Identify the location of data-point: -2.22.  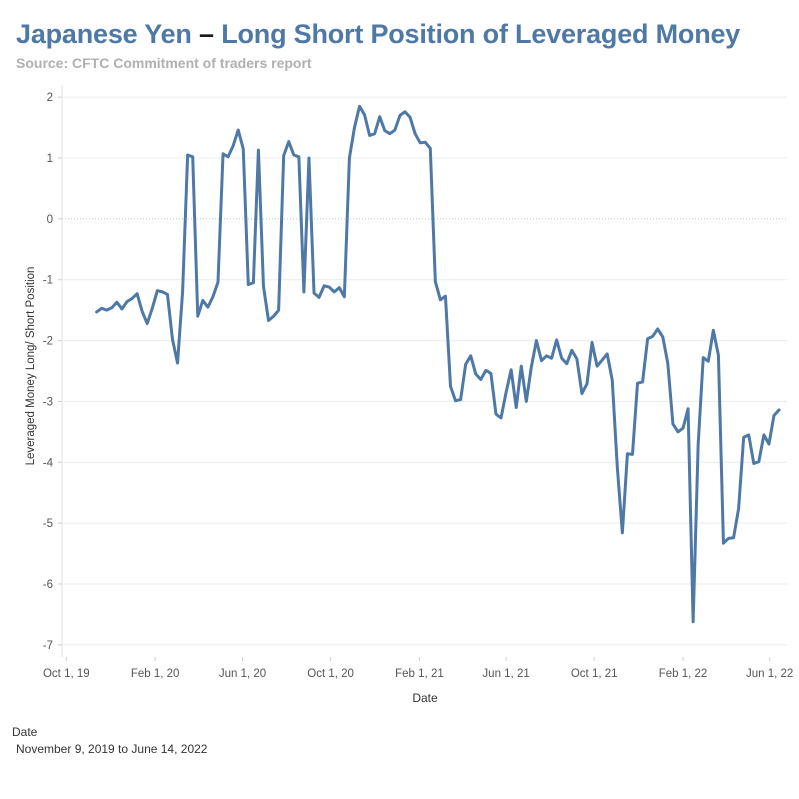
(607, 354).